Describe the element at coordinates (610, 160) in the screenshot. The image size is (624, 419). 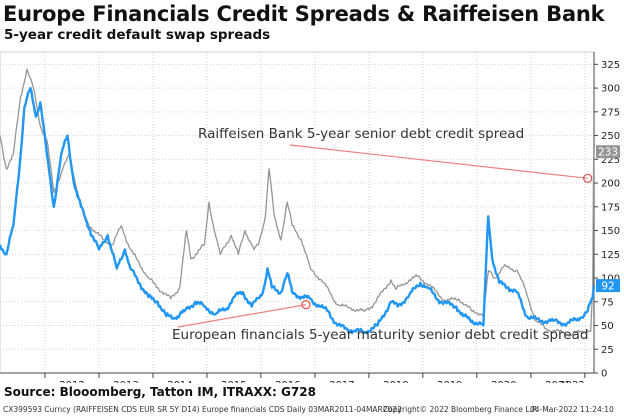
I see `y-tick-label: 225` at that location.